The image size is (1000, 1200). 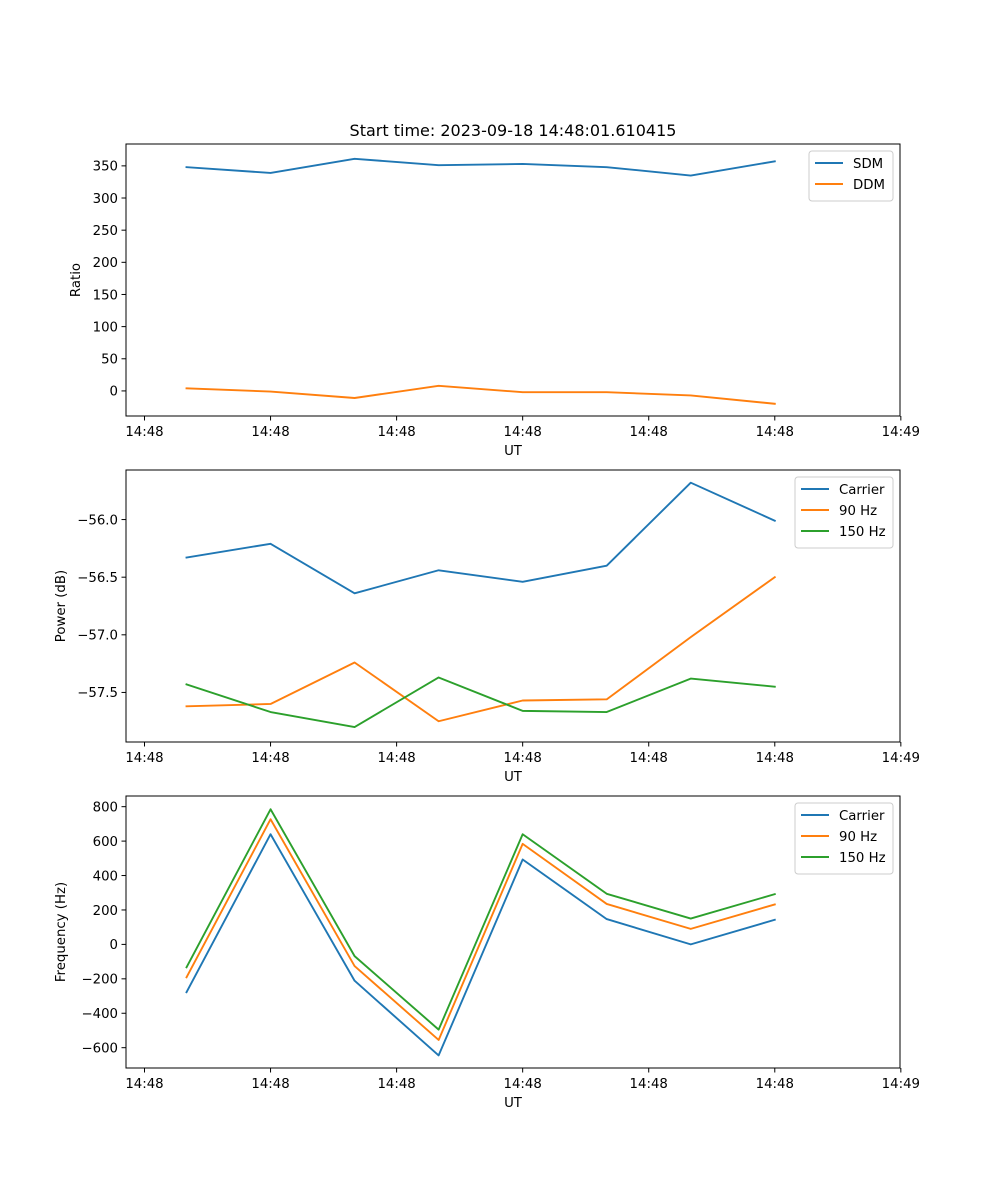 I want to click on y-tick-label: −57.0, so click(x=97, y=636).